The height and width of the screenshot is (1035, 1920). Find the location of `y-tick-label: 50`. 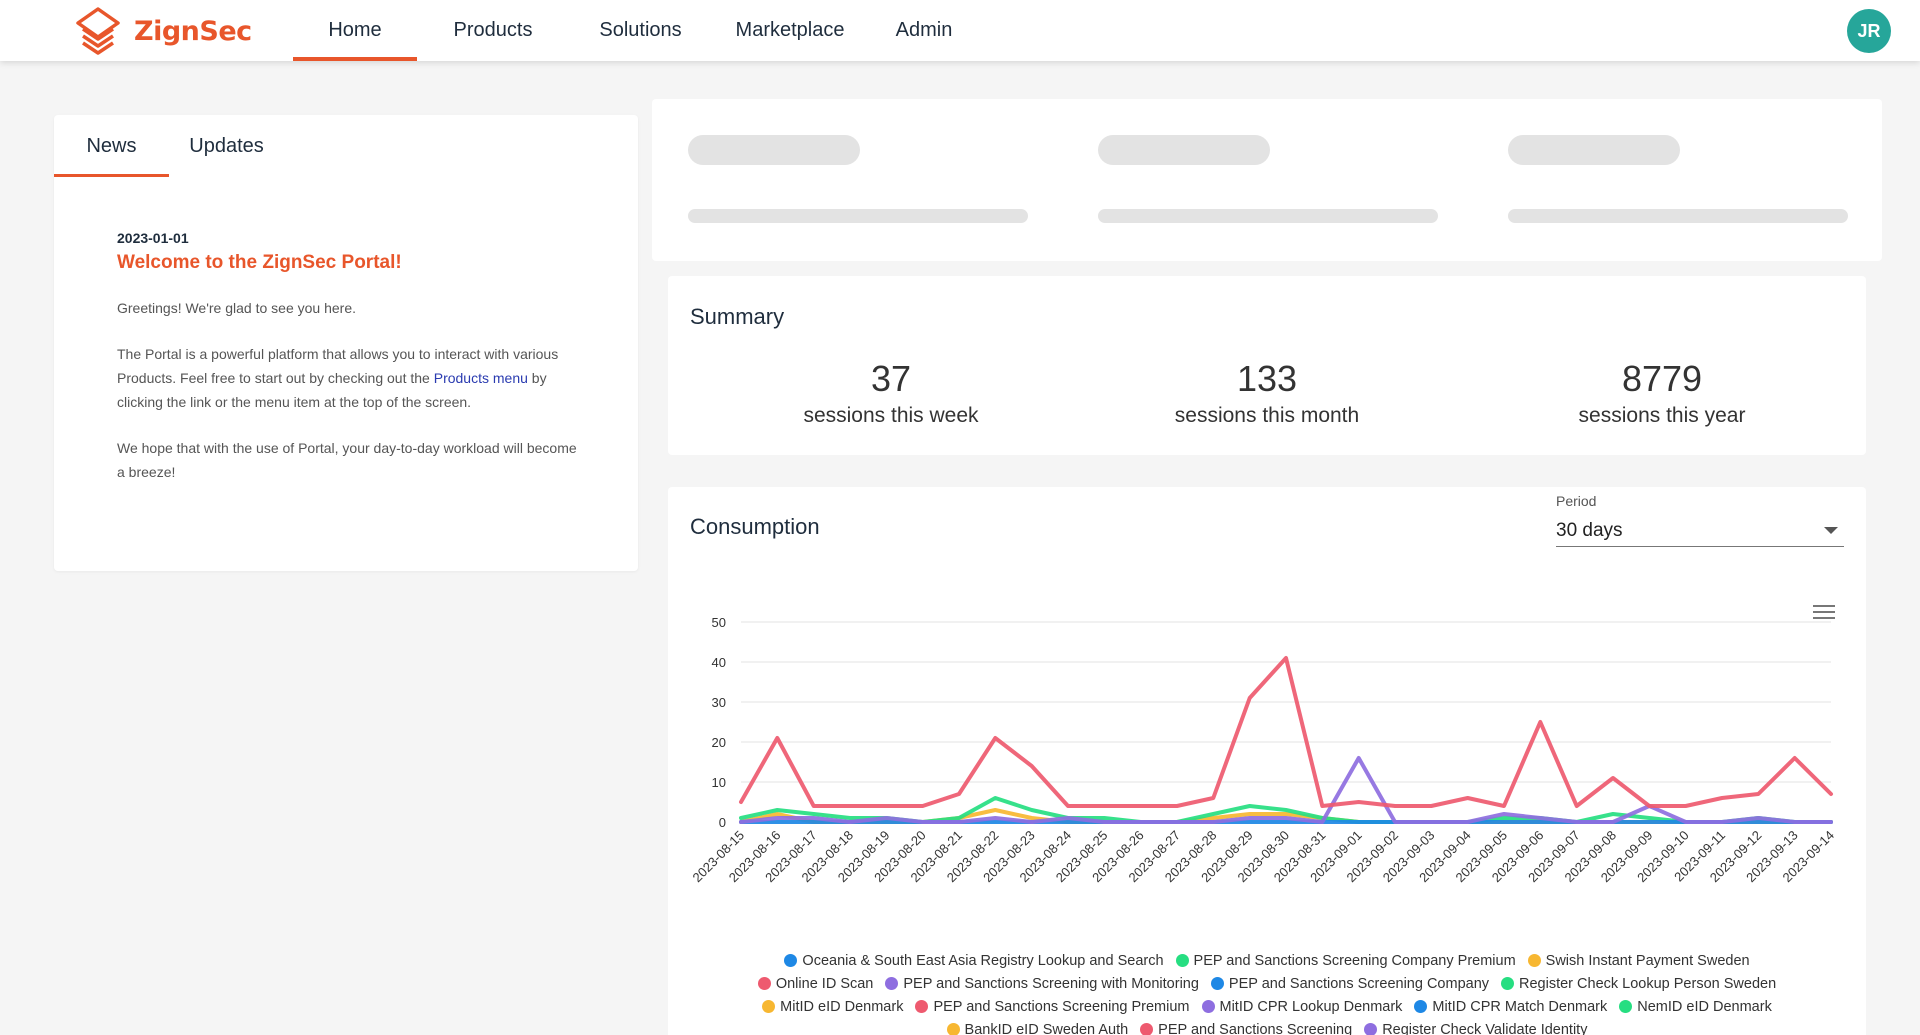

y-tick-label: 50 is located at coordinates (719, 622).